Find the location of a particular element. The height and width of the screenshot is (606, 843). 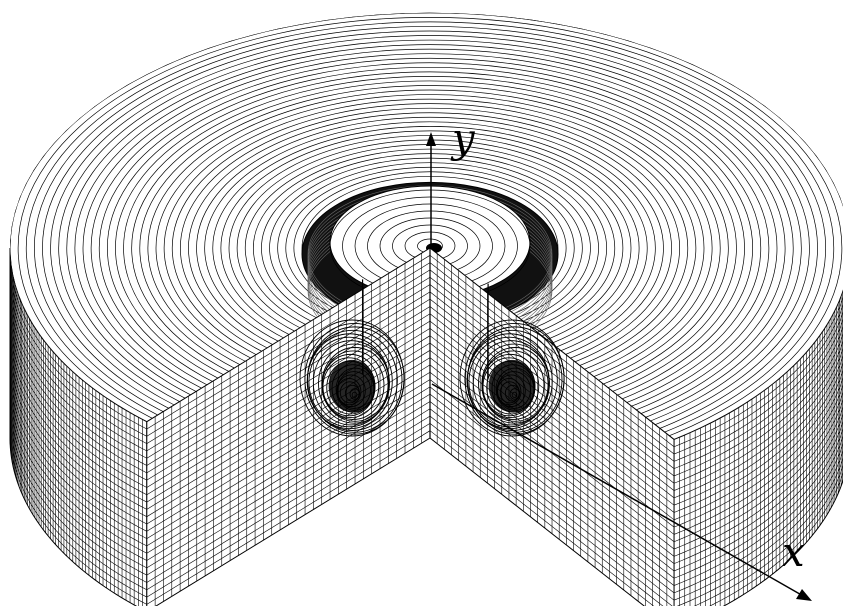

y-axis-arrowhead is located at coordinates (431, 139).